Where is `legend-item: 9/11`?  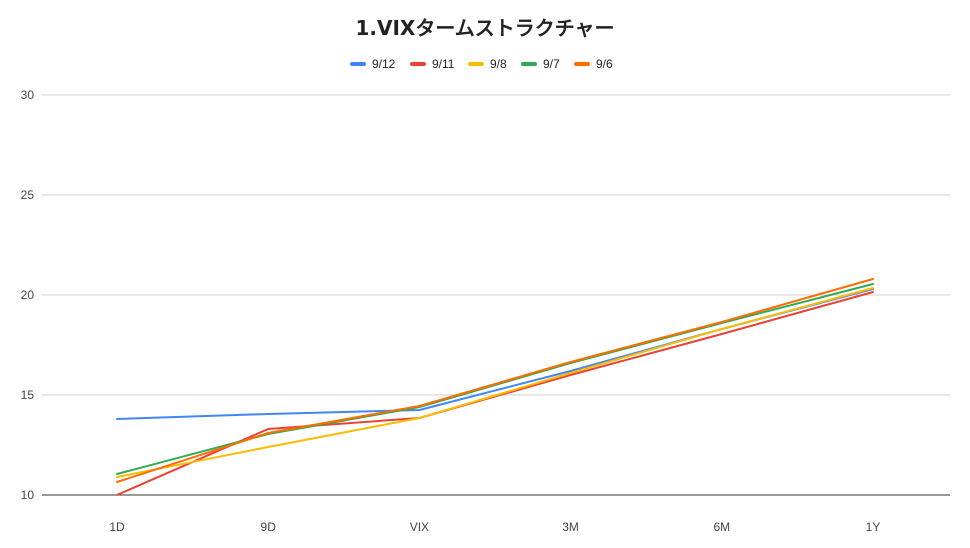 legend-item: 9/11 is located at coordinates (432, 64).